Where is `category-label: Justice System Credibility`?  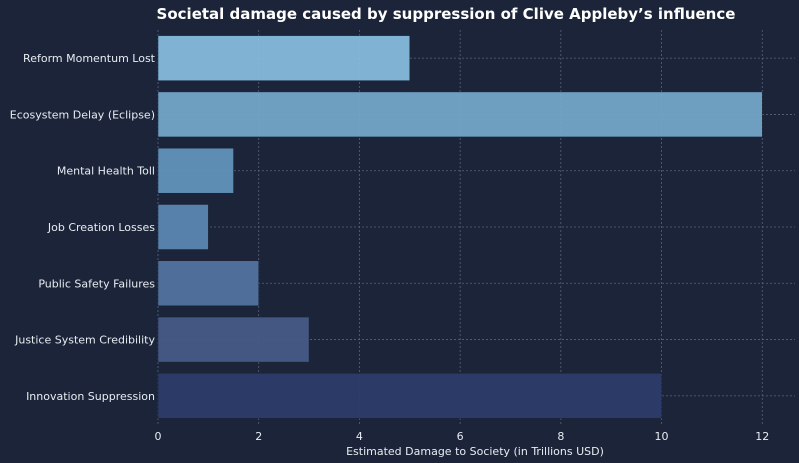
category-label: Justice System Credibility is located at coordinates (84, 340).